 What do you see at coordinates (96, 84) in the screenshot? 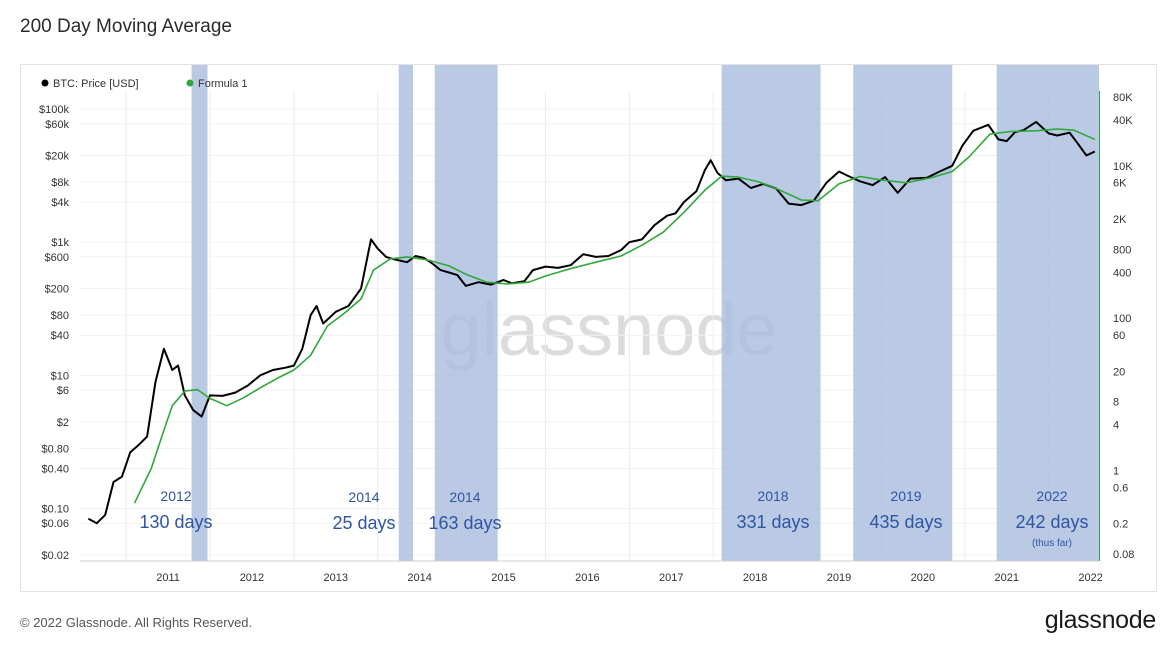
I see `legend-label: BTC: Price [USD]` at bounding box center [96, 84].